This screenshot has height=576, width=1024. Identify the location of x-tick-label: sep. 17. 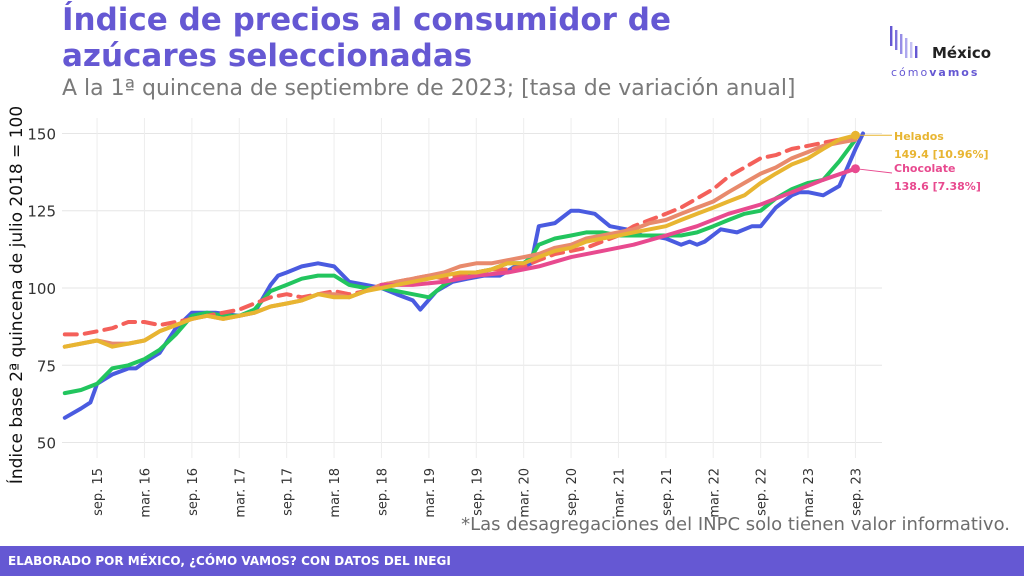
(288, 492).